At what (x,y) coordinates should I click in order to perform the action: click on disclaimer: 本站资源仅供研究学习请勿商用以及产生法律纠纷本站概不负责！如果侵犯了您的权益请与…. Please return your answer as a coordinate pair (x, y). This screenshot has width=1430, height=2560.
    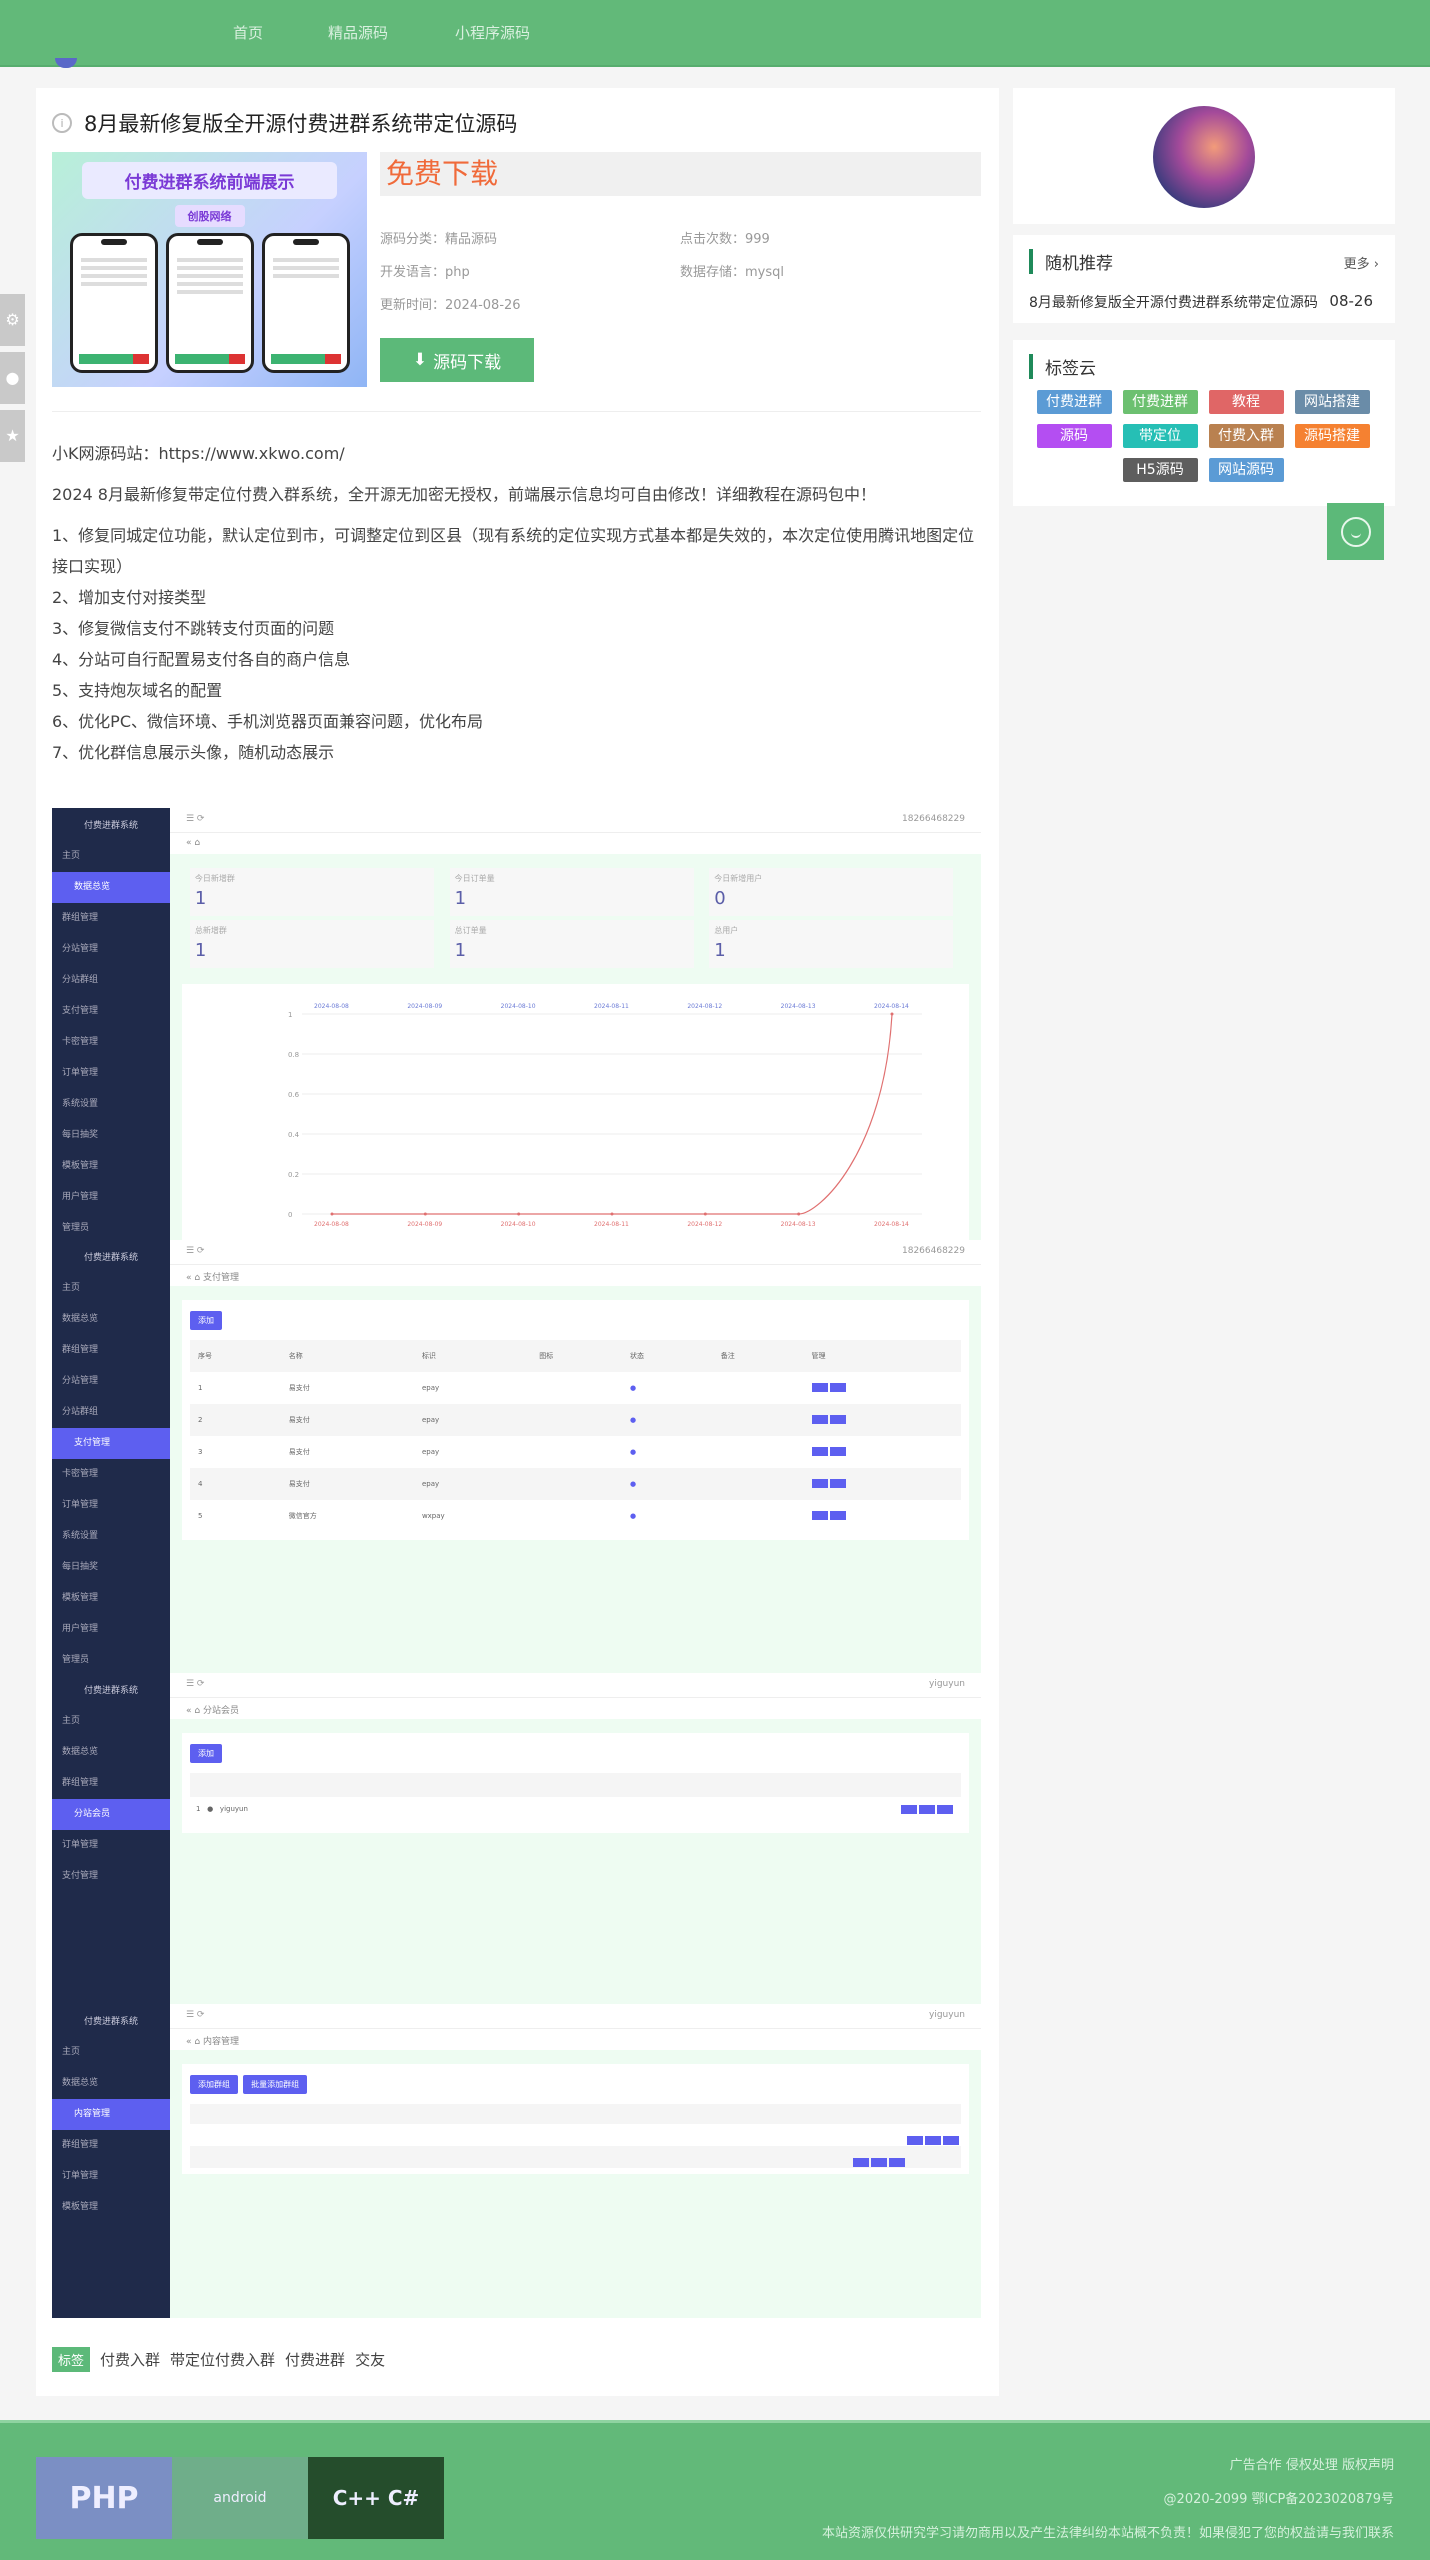
    Looking at the image, I should click on (1107, 2533).